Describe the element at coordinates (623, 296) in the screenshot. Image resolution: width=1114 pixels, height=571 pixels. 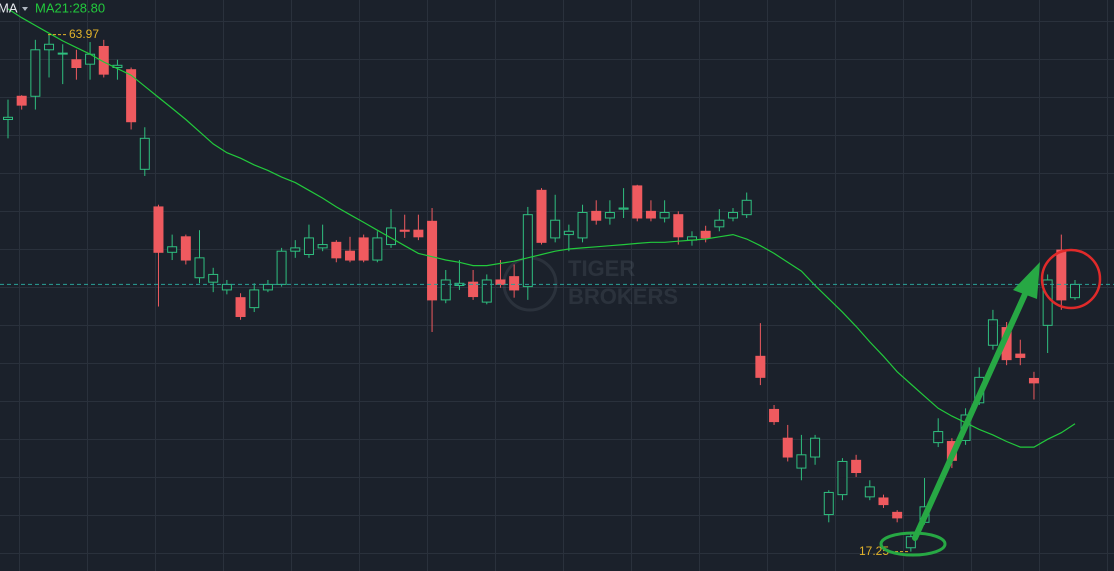
I see `watermark-text: BROKERS` at that location.